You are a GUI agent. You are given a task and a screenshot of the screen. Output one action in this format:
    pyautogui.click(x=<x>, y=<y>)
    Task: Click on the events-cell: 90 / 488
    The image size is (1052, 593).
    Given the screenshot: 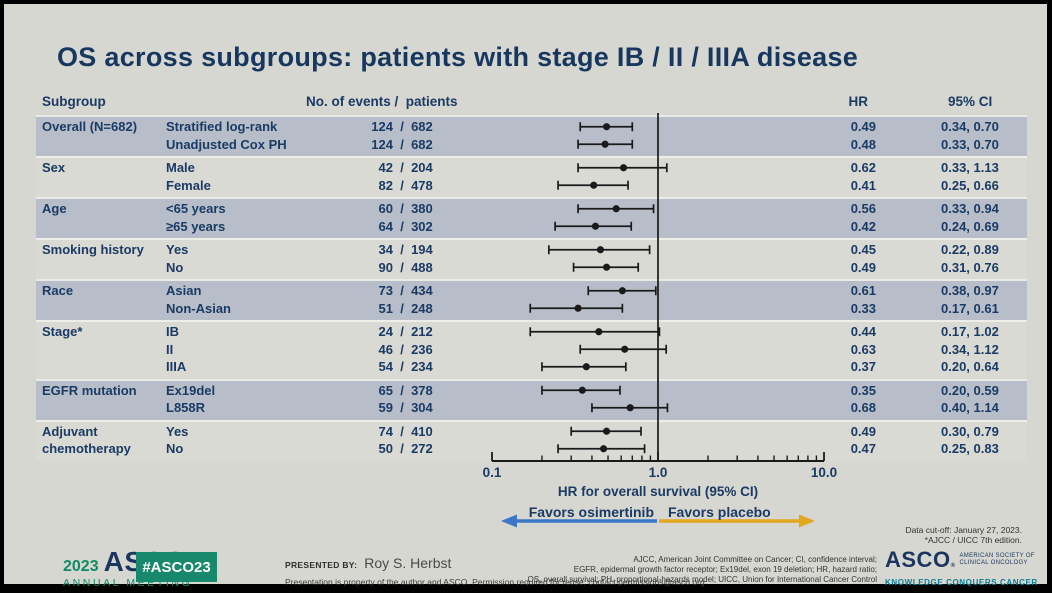 What is the action you would take?
    pyautogui.click(x=396, y=268)
    